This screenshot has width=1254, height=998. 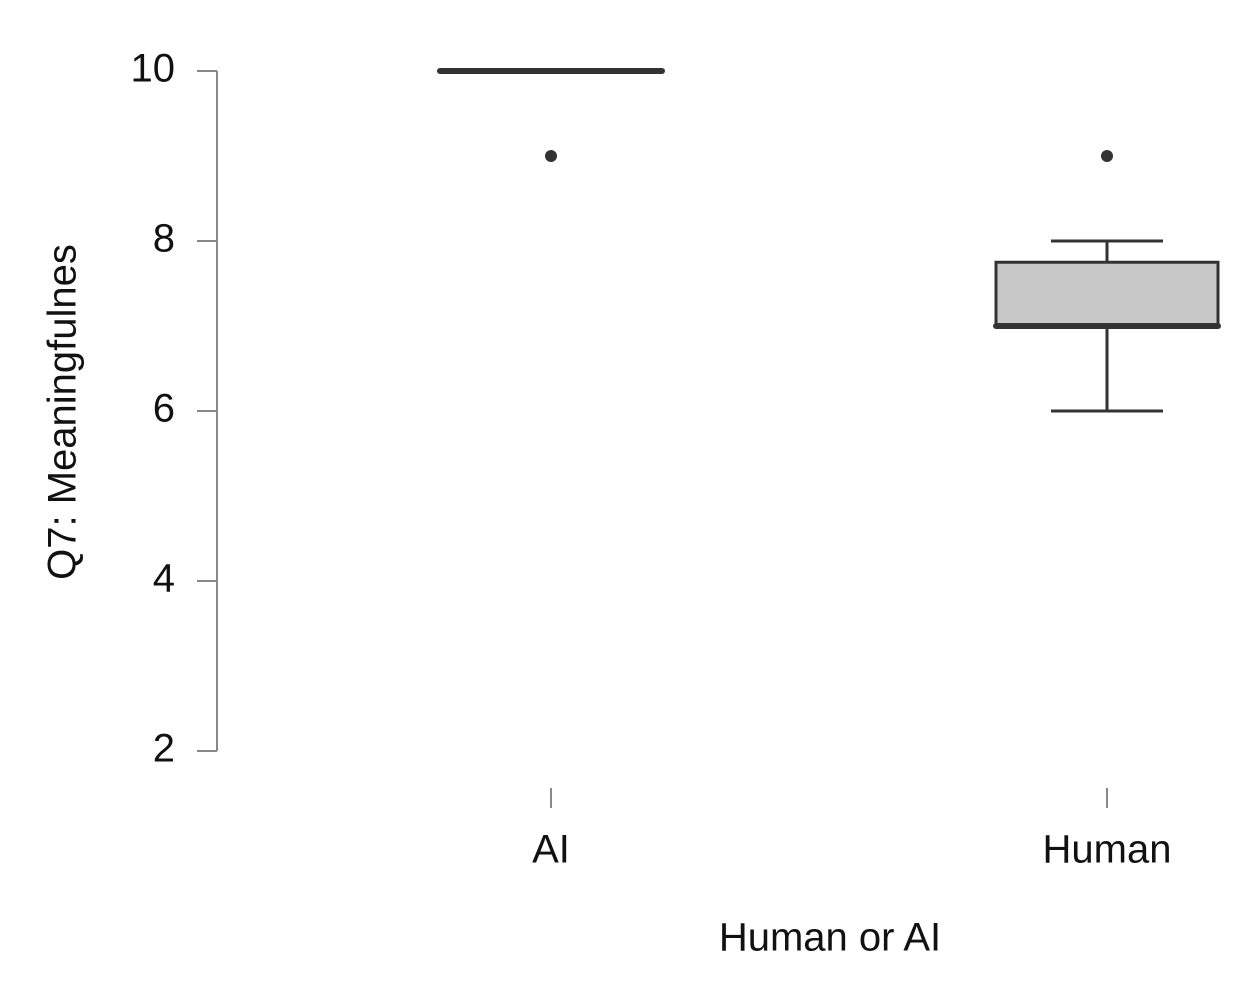 I want to click on y-tick-label: 6, so click(x=164, y=409).